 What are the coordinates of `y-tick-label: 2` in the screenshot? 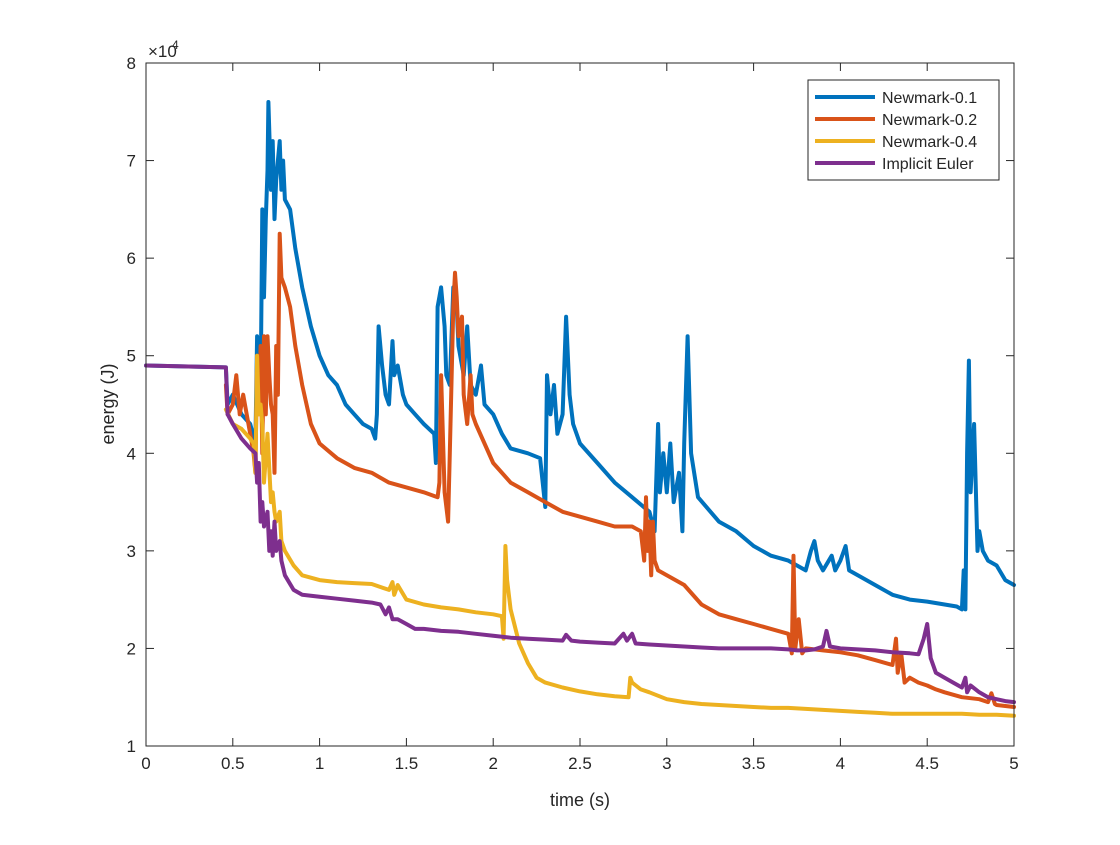 It's located at (131, 648).